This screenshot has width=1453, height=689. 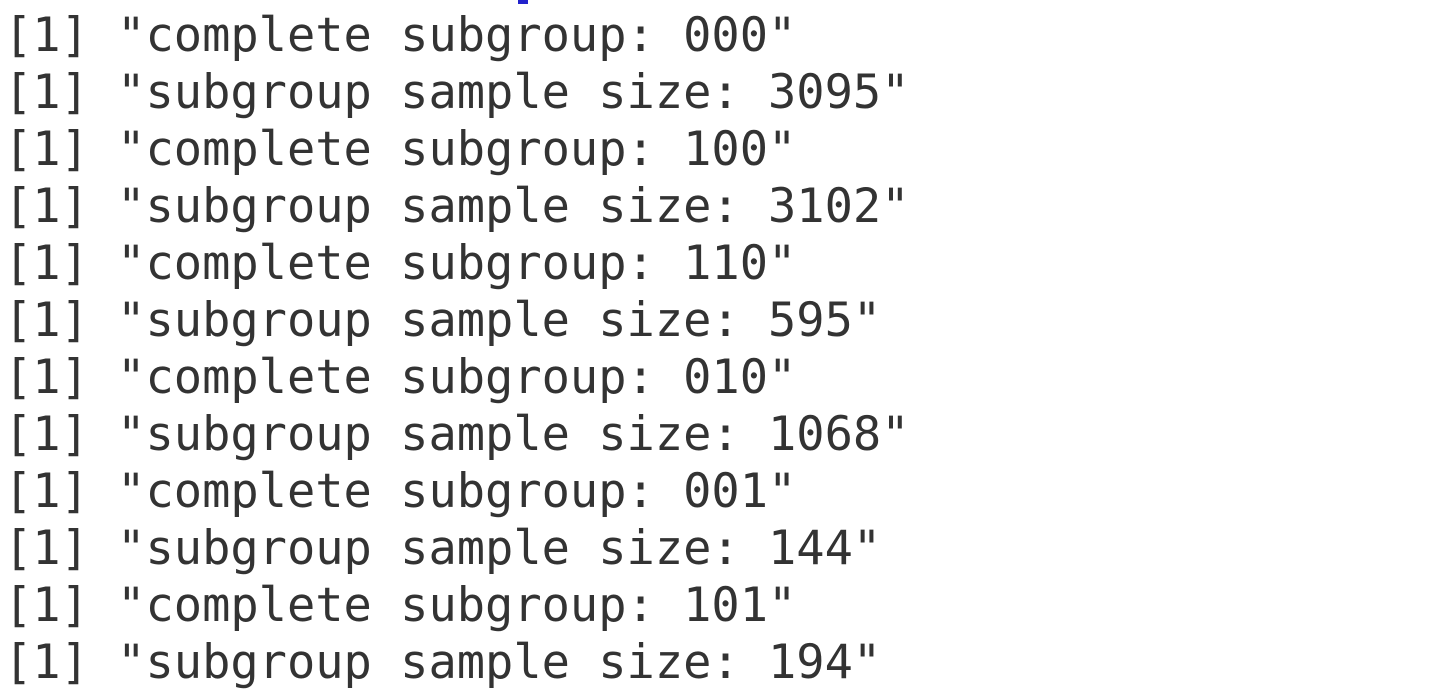 I want to click on console-output-line: [1] "subgroup sample size: 595", so click(x=443, y=320).